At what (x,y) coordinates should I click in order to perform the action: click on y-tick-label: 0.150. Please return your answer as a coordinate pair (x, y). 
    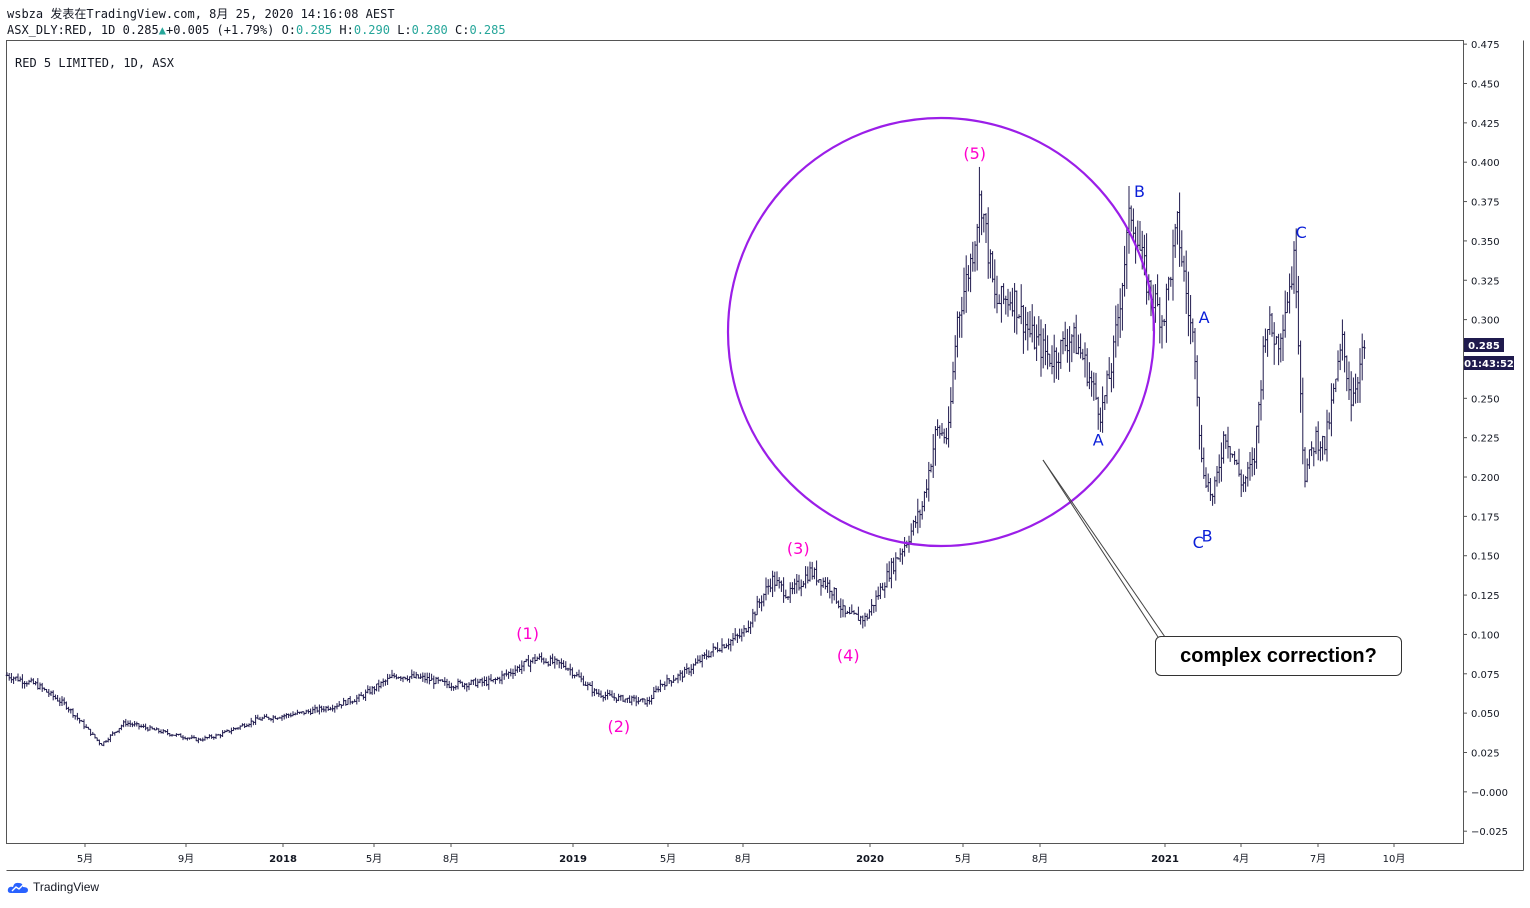
    Looking at the image, I should click on (1485, 557).